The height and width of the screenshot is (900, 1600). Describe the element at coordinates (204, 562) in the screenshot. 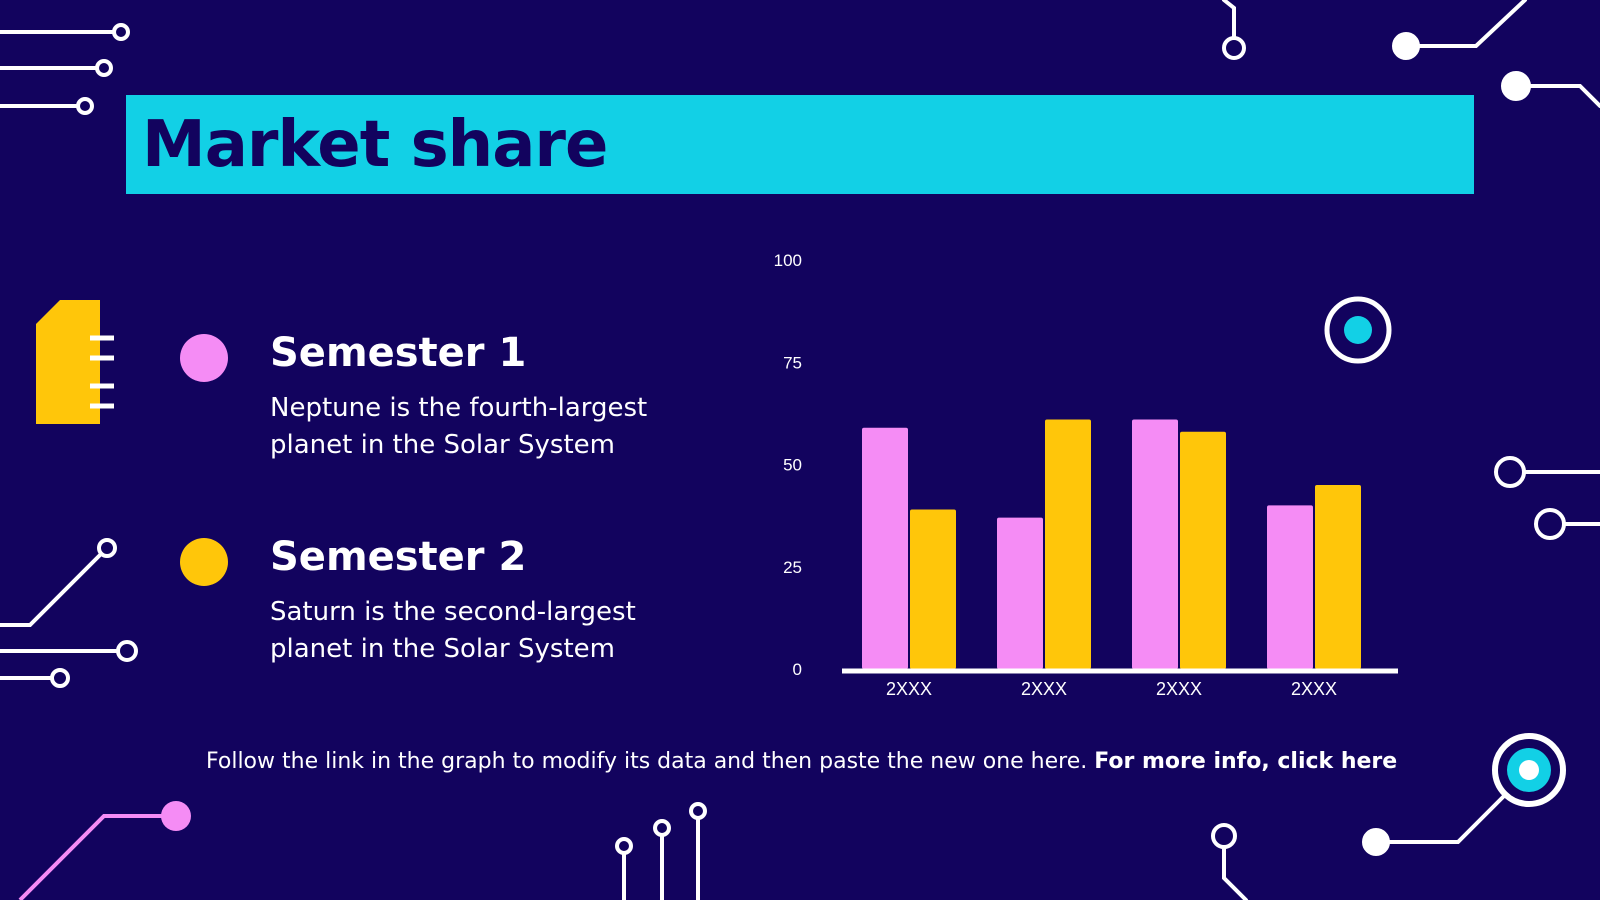

I see `semester-2-dot-icon` at that location.